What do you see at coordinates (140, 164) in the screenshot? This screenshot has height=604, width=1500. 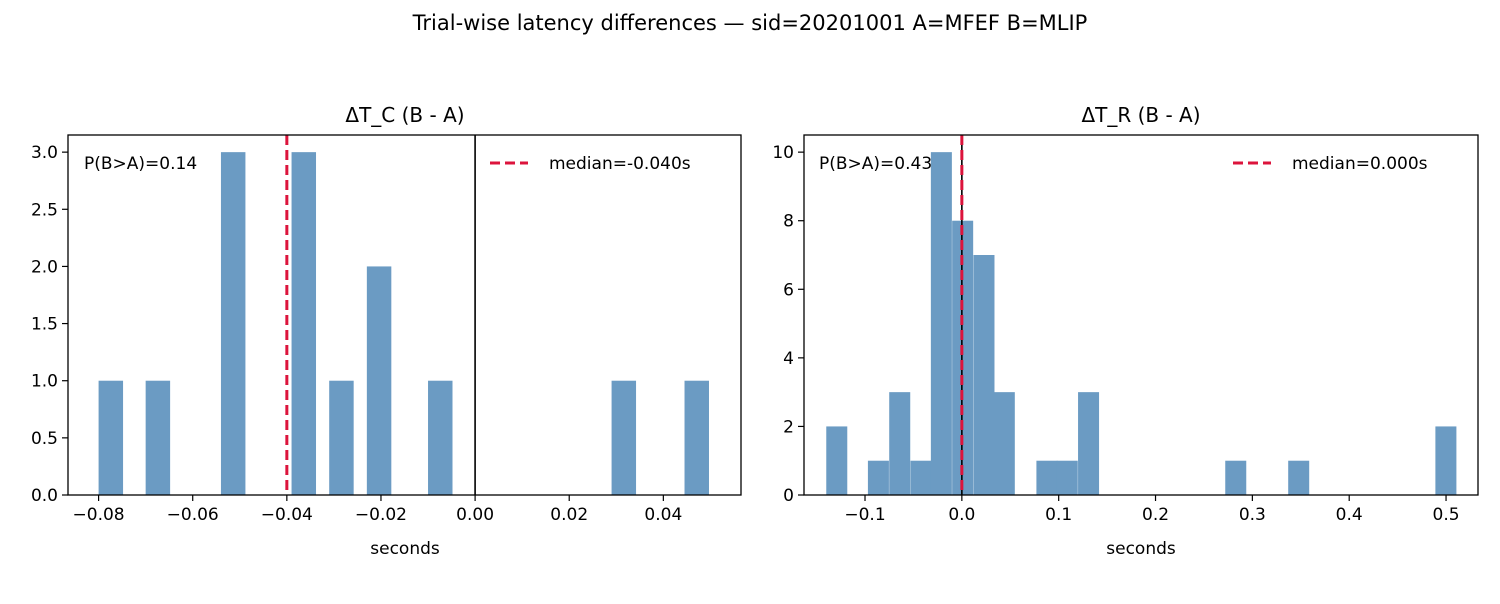 I see `annotation-probability: P(B>A)=0.14` at bounding box center [140, 164].